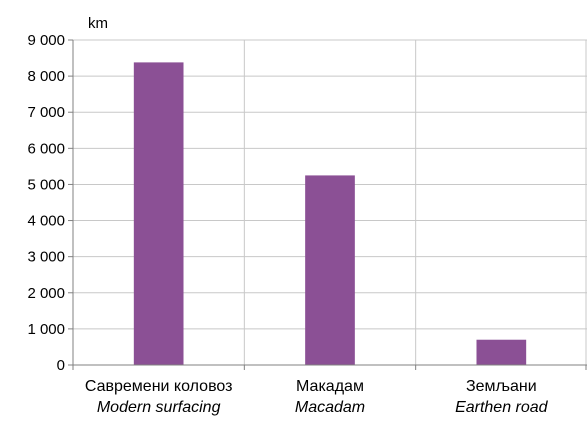  Describe the element at coordinates (46, 329) in the screenshot. I see `y-tick-label: 1 000` at that location.